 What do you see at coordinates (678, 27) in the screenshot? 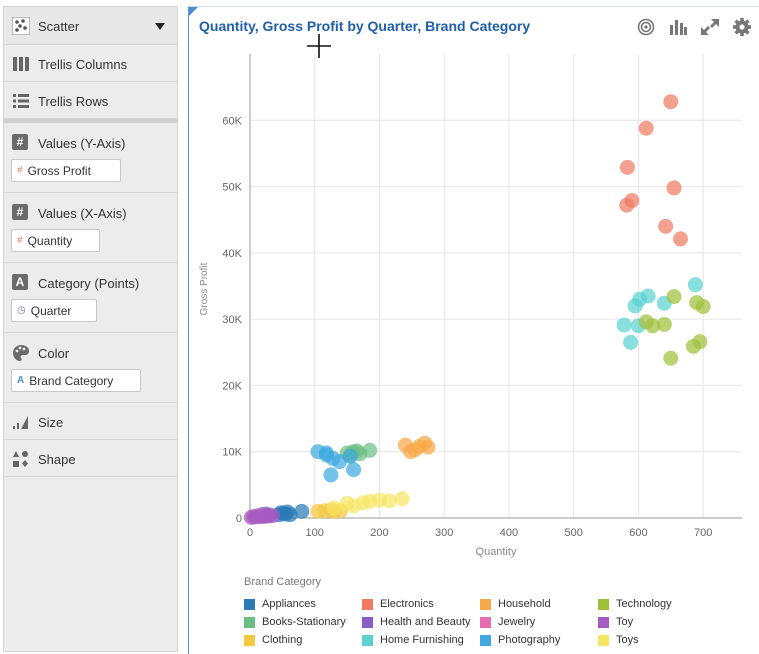
I see `bar-chart-icon` at bounding box center [678, 27].